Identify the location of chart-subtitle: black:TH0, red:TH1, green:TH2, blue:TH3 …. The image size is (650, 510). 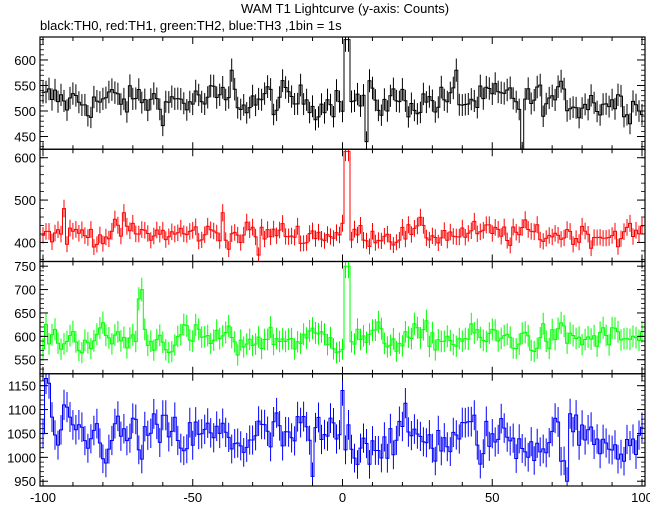
(191, 25).